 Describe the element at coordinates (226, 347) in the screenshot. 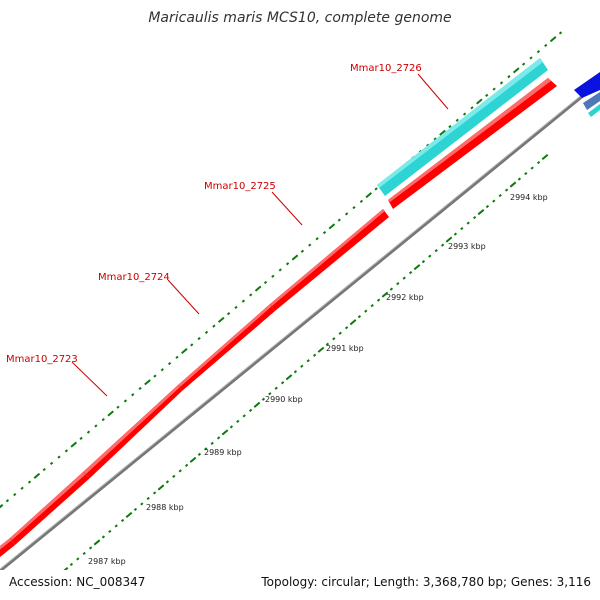

I see `gene-mmar10-2724-b` at that location.